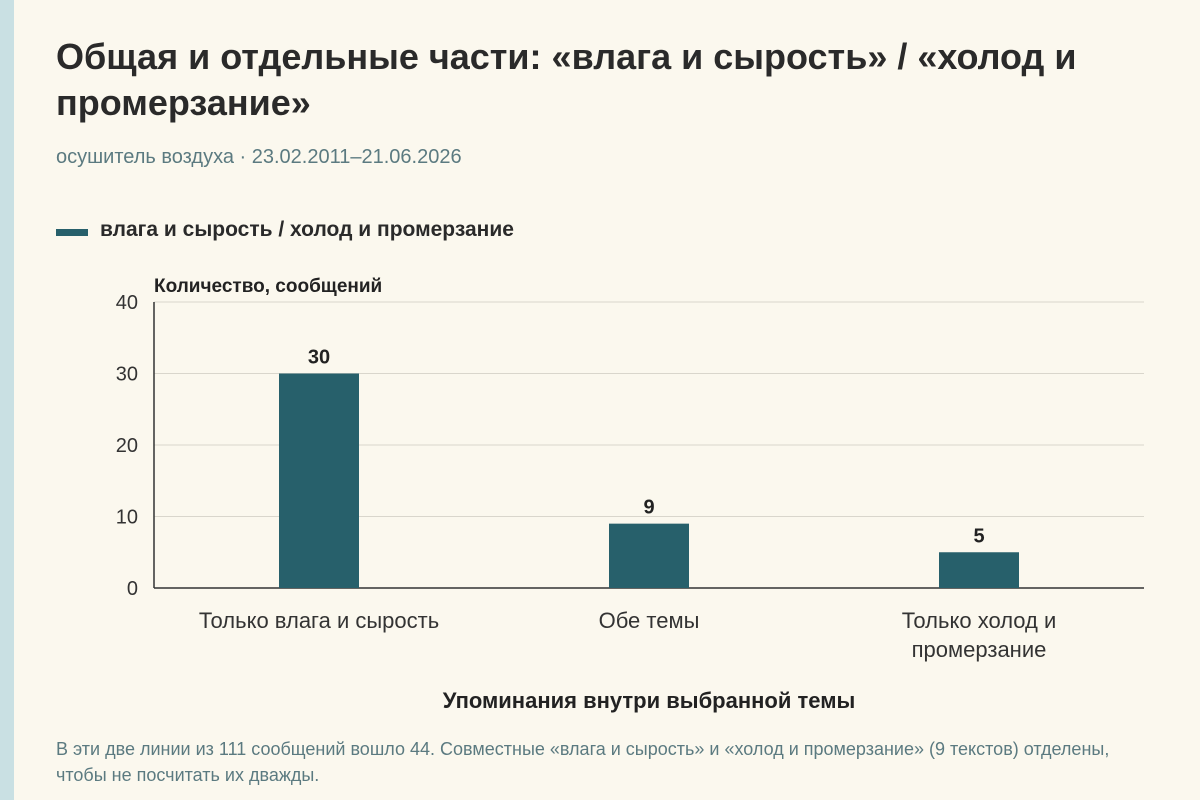  I want to click on x-axis-label: Упоминания внутри выбранной темы, so click(649, 700).